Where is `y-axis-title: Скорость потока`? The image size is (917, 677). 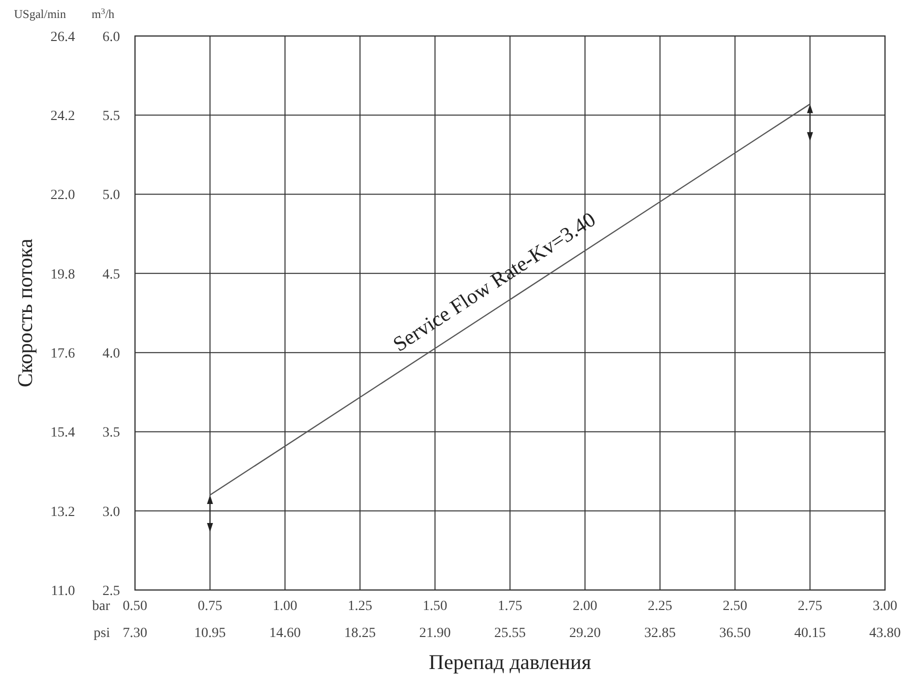 y-axis-title: Скорость потока is located at coordinates (25, 313).